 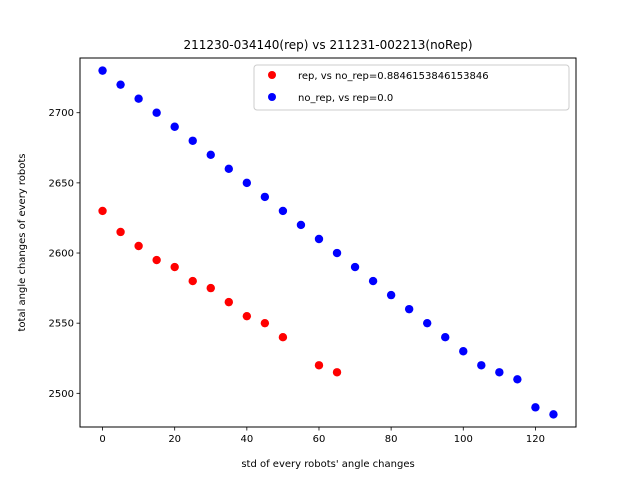 What do you see at coordinates (345, 98) in the screenshot?
I see `legend-label-no-rep: no_rep, vs rep=0.0` at bounding box center [345, 98].